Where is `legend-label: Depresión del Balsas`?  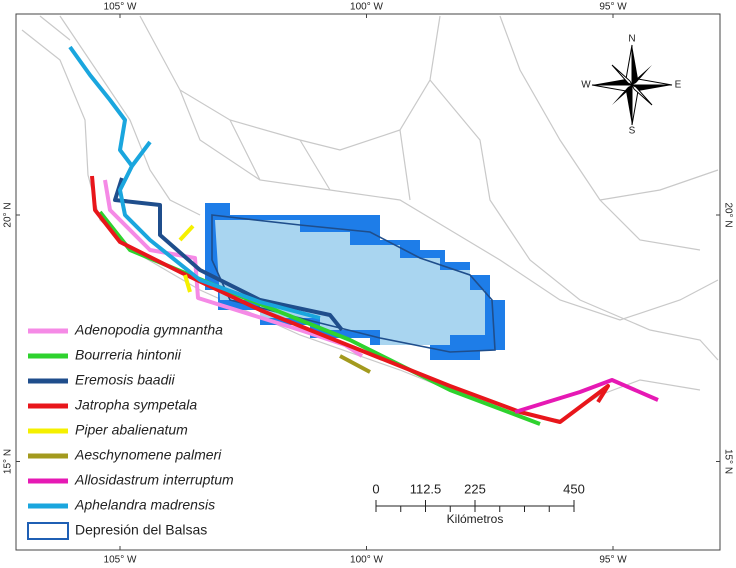
legend-label: Depresión del Balsas is located at coordinates (141, 530).